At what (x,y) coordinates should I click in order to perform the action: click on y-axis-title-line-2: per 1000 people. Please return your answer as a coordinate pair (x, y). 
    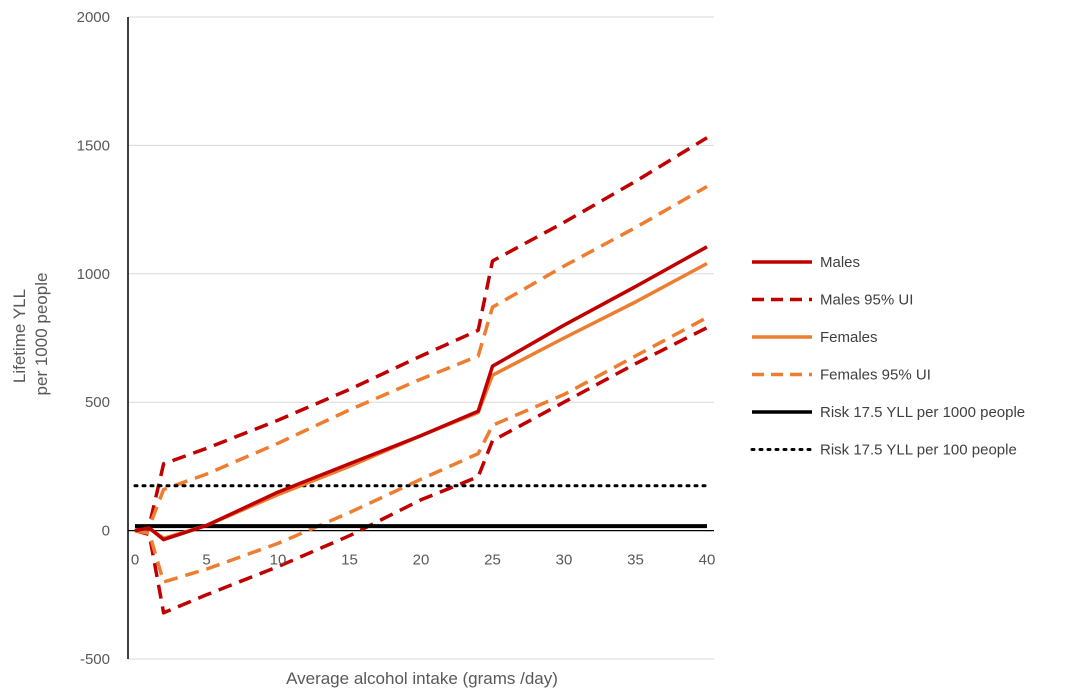
    Looking at the image, I should click on (41, 334).